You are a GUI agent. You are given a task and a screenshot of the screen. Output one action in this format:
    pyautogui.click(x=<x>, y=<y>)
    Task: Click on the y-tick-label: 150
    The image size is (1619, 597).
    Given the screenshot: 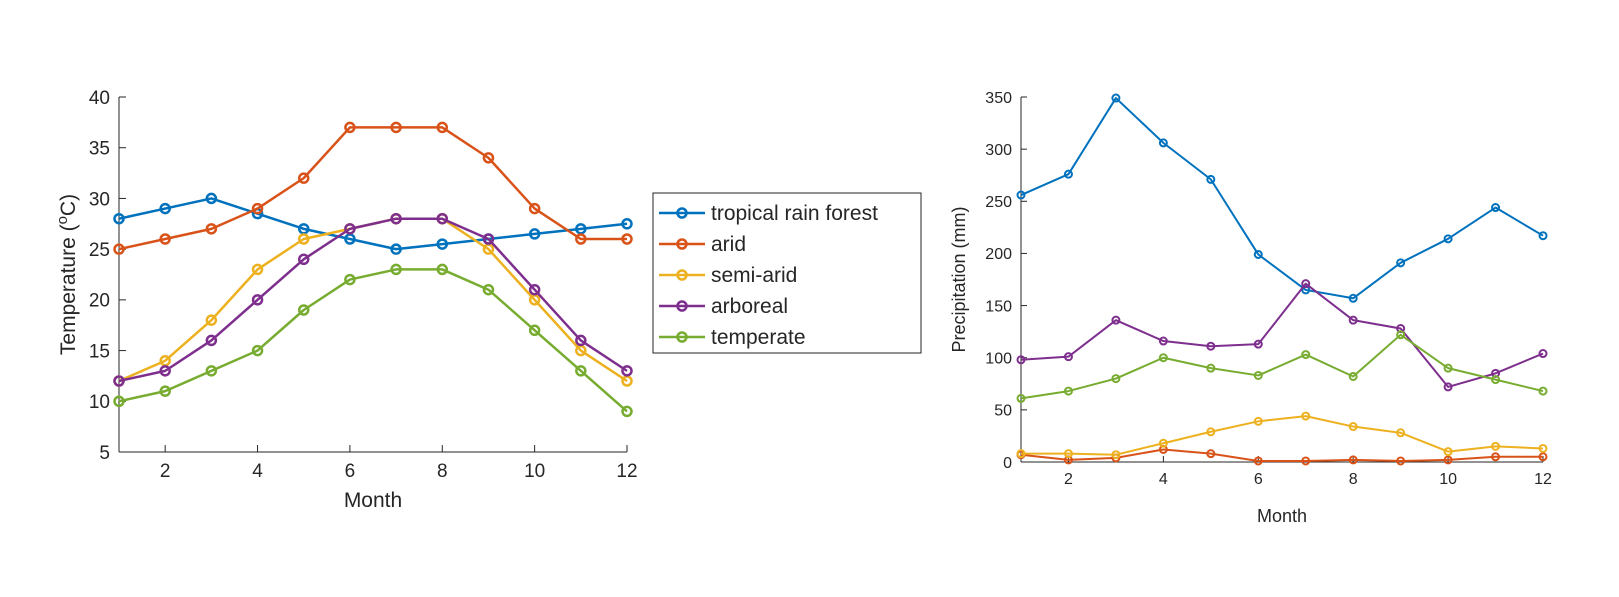 What is the action you would take?
    pyautogui.click(x=998, y=306)
    